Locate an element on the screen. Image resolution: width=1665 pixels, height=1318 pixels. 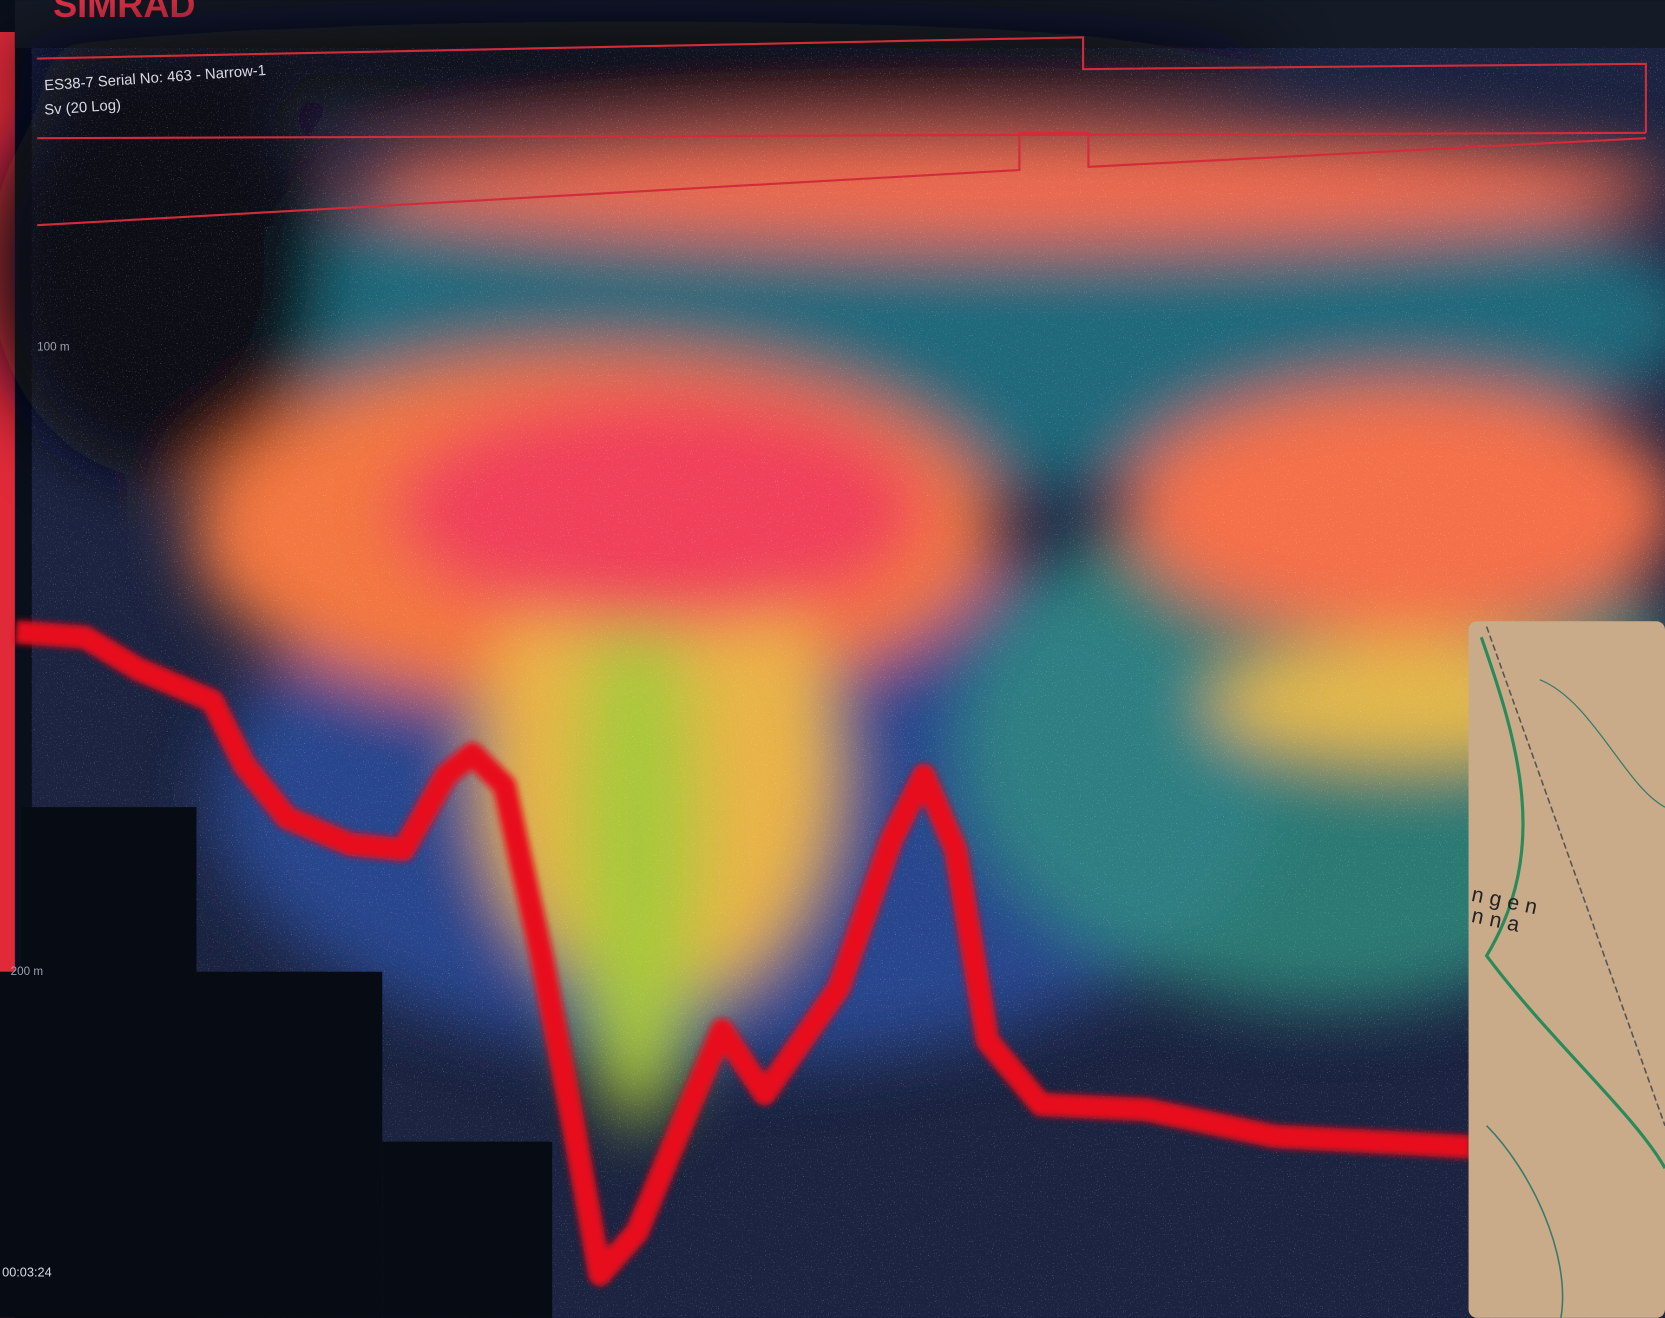
overlay-lines is located at coordinates (842, 131).